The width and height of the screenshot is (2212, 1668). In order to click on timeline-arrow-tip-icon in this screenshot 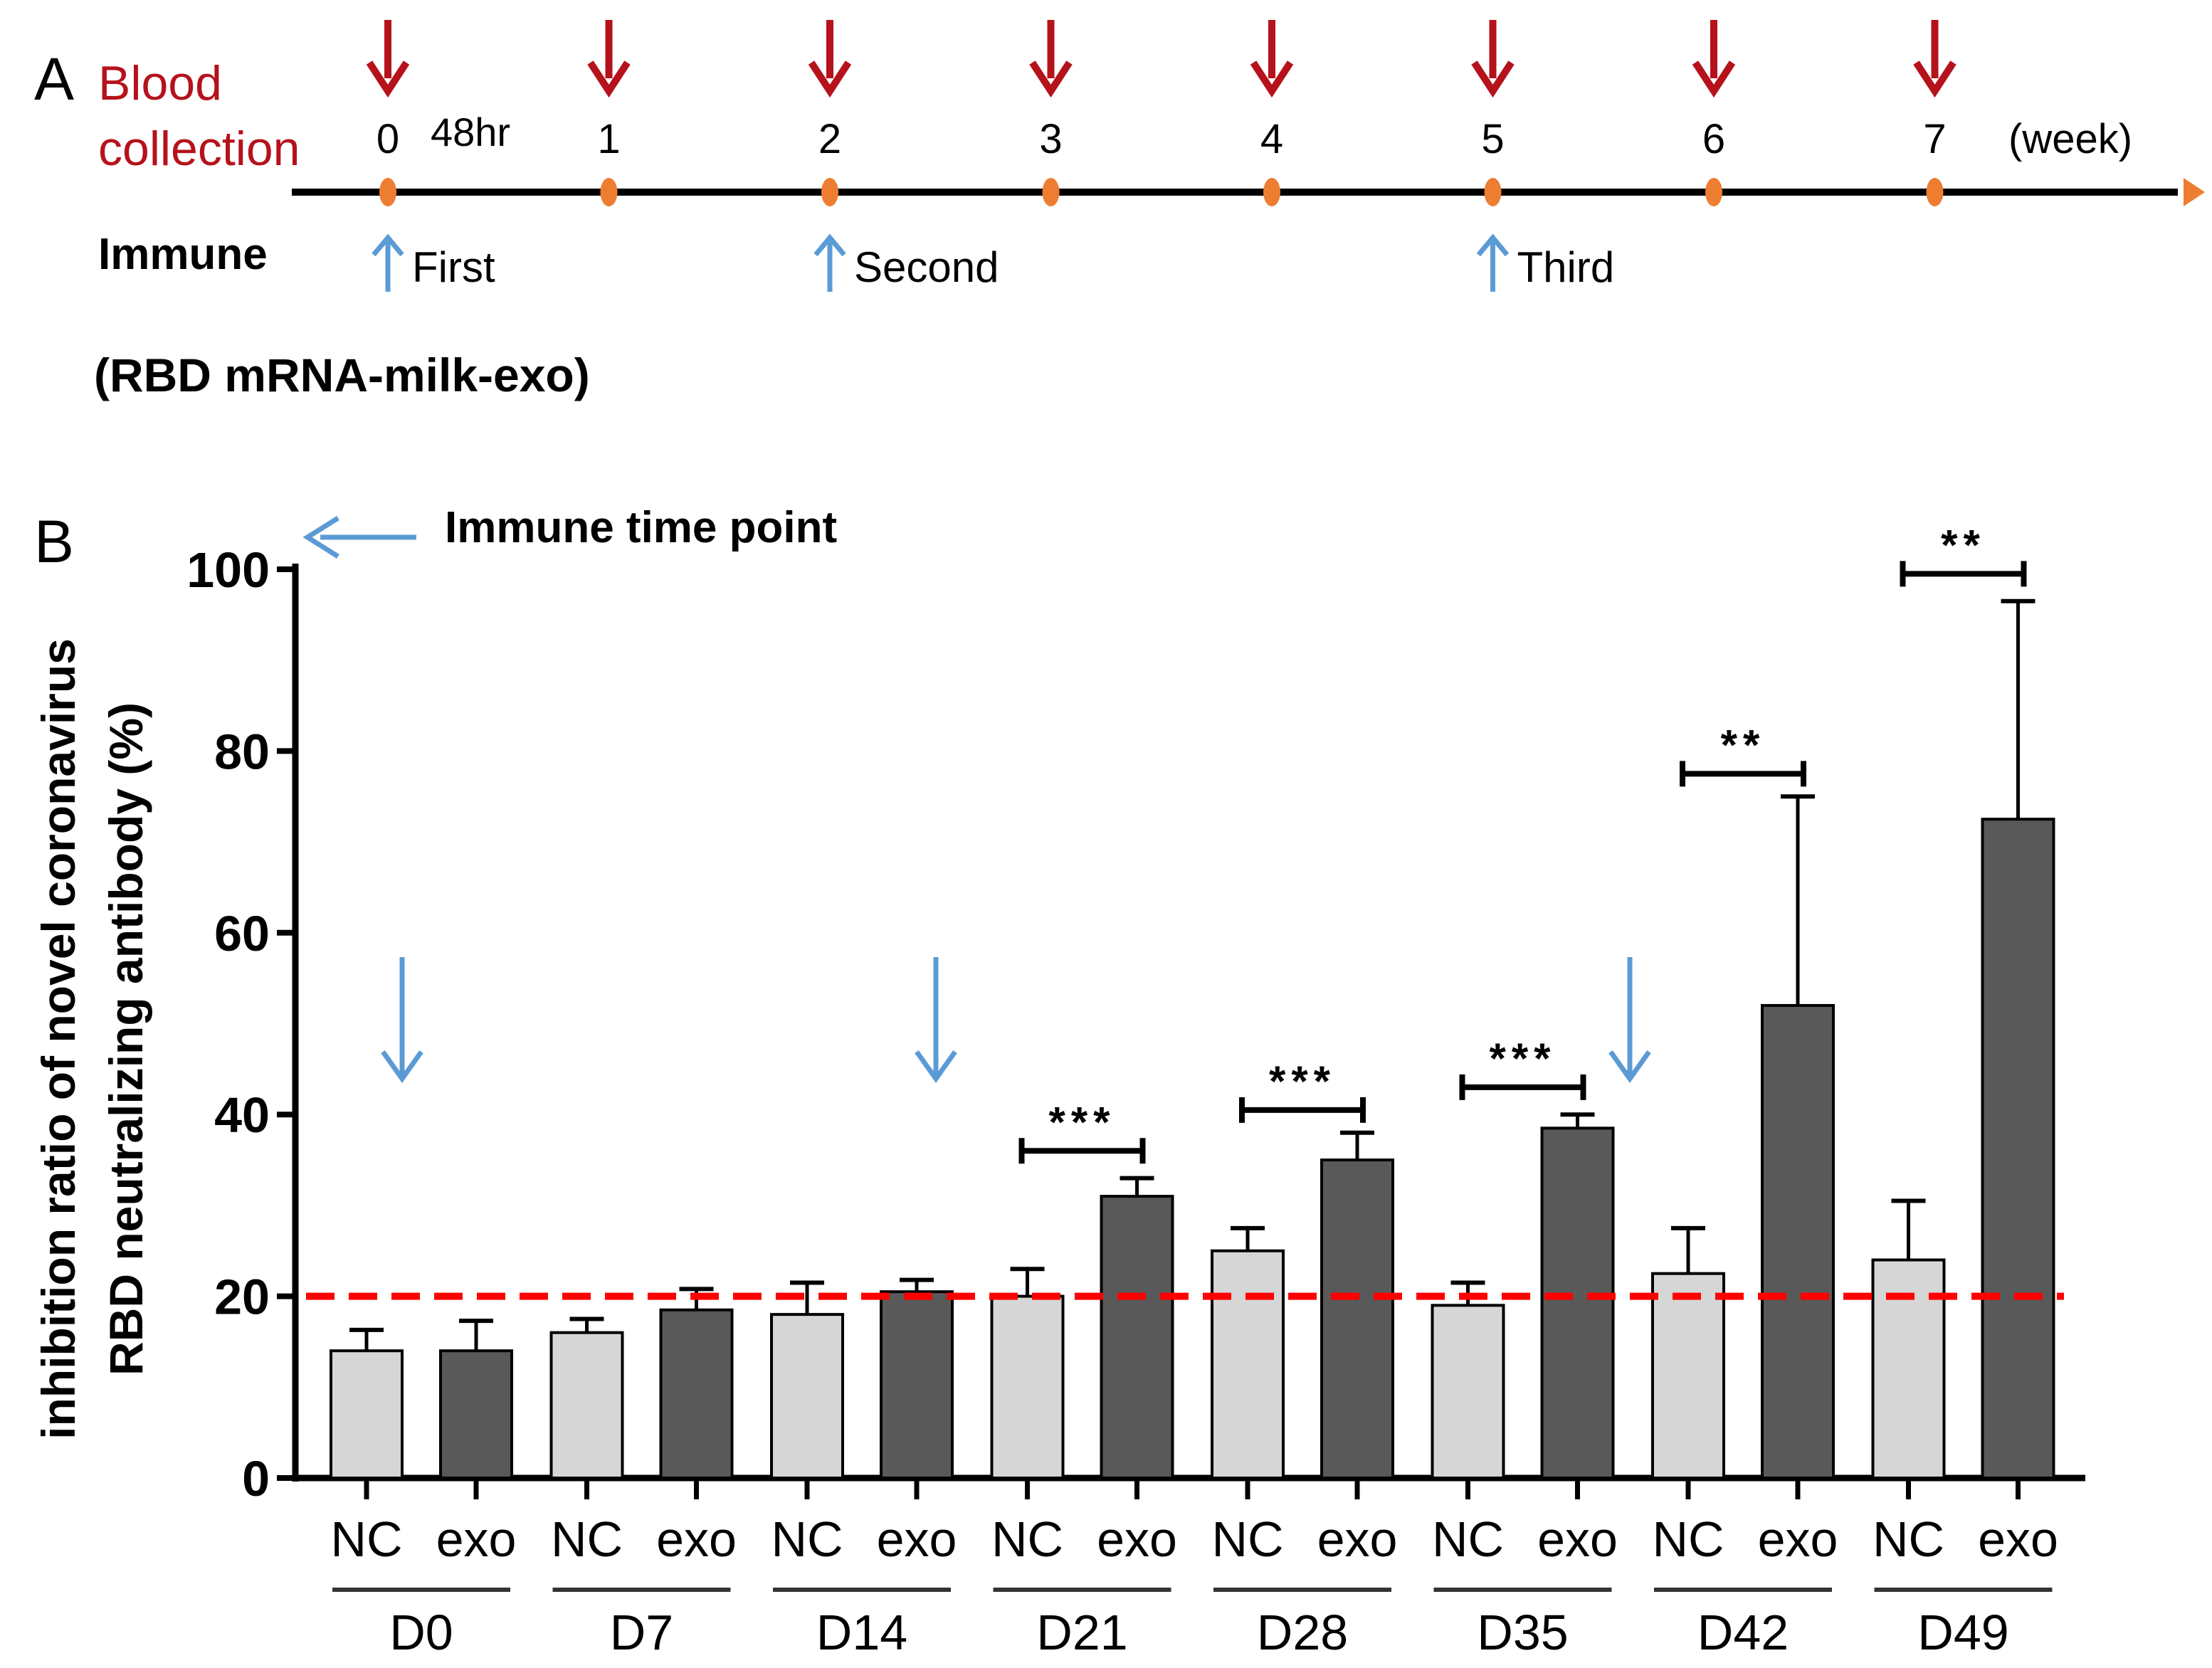, I will do `click(2194, 192)`.